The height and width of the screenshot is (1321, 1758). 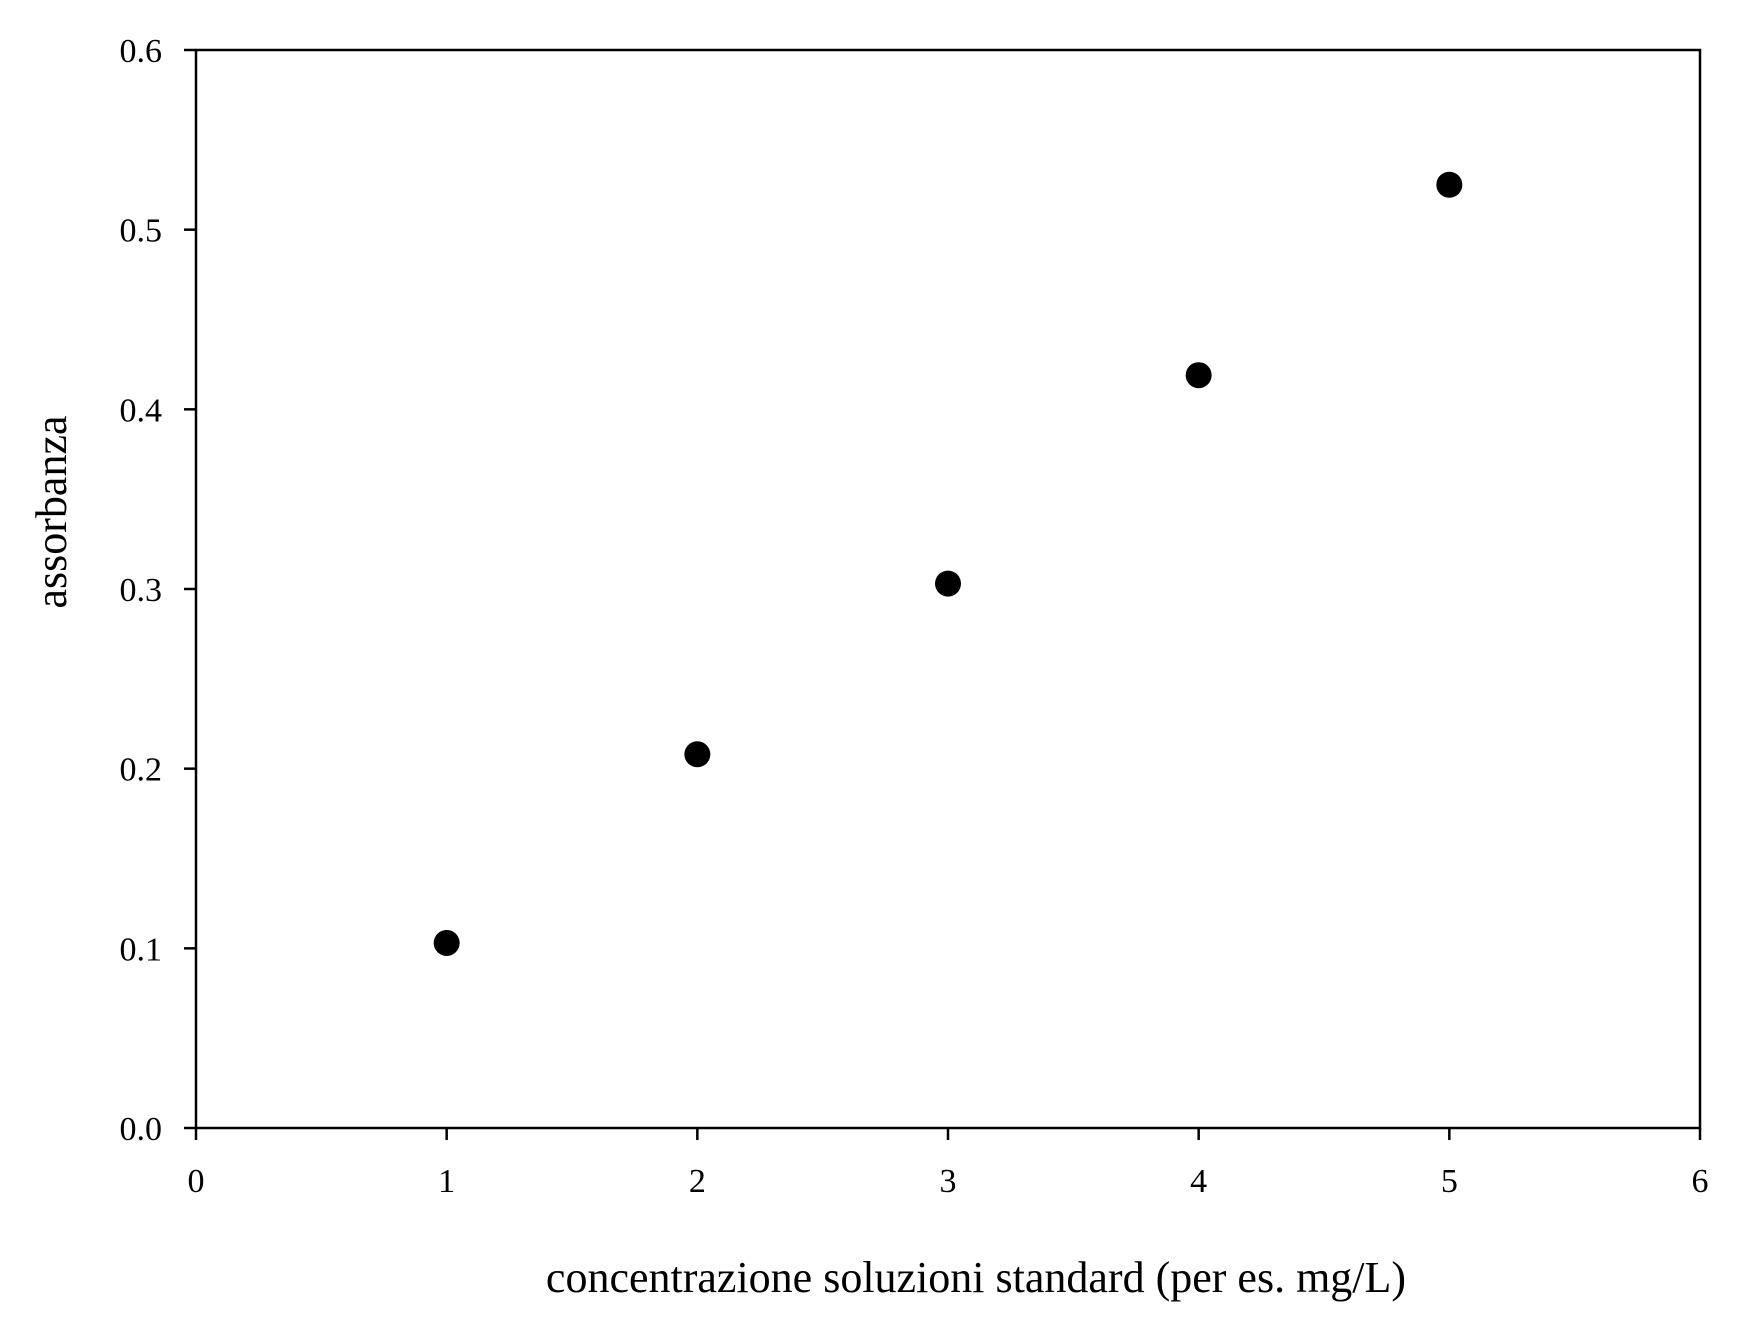 I want to click on x-tick-label: 6, so click(x=1700, y=1181).